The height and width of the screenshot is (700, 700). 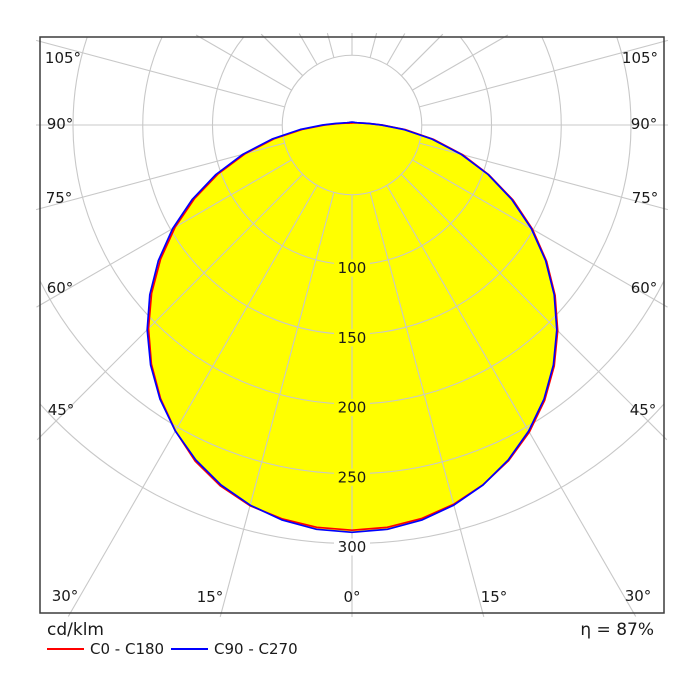 What do you see at coordinates (189, 649) in the screenshot?
I see `legend-line-blue` at bounding box center [189, 649].